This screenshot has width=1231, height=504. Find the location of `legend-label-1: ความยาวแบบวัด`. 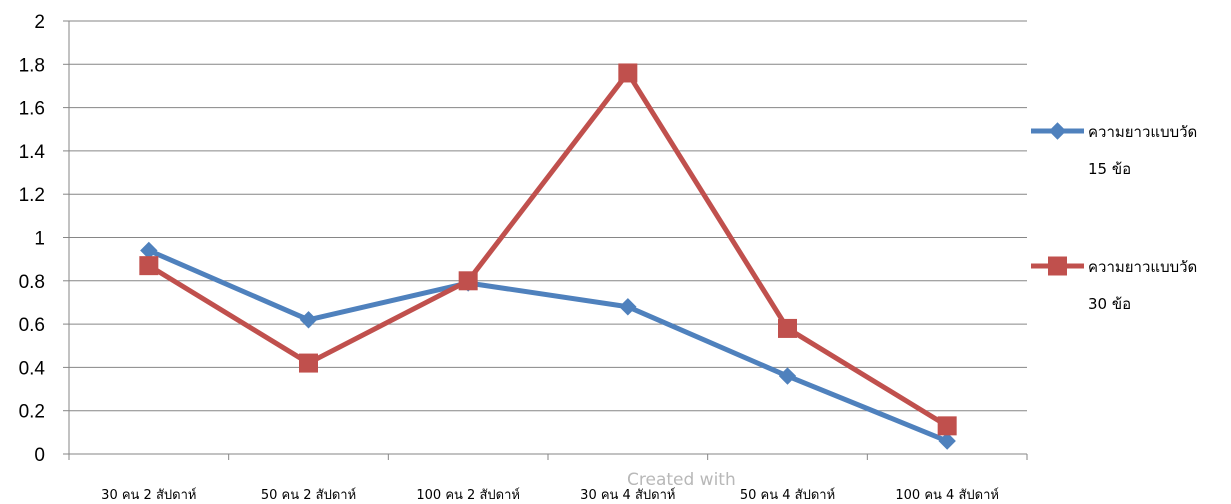

legend-label-1: ความยาวแบบวัด is located at coordinates (1142, 132).